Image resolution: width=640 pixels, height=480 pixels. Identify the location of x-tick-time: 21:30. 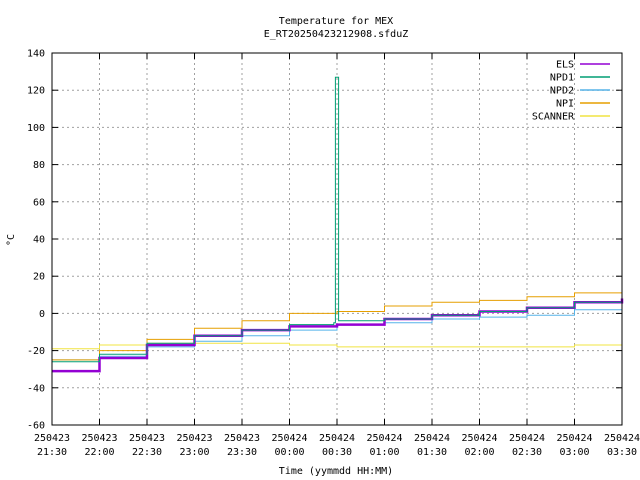
(52, 452).